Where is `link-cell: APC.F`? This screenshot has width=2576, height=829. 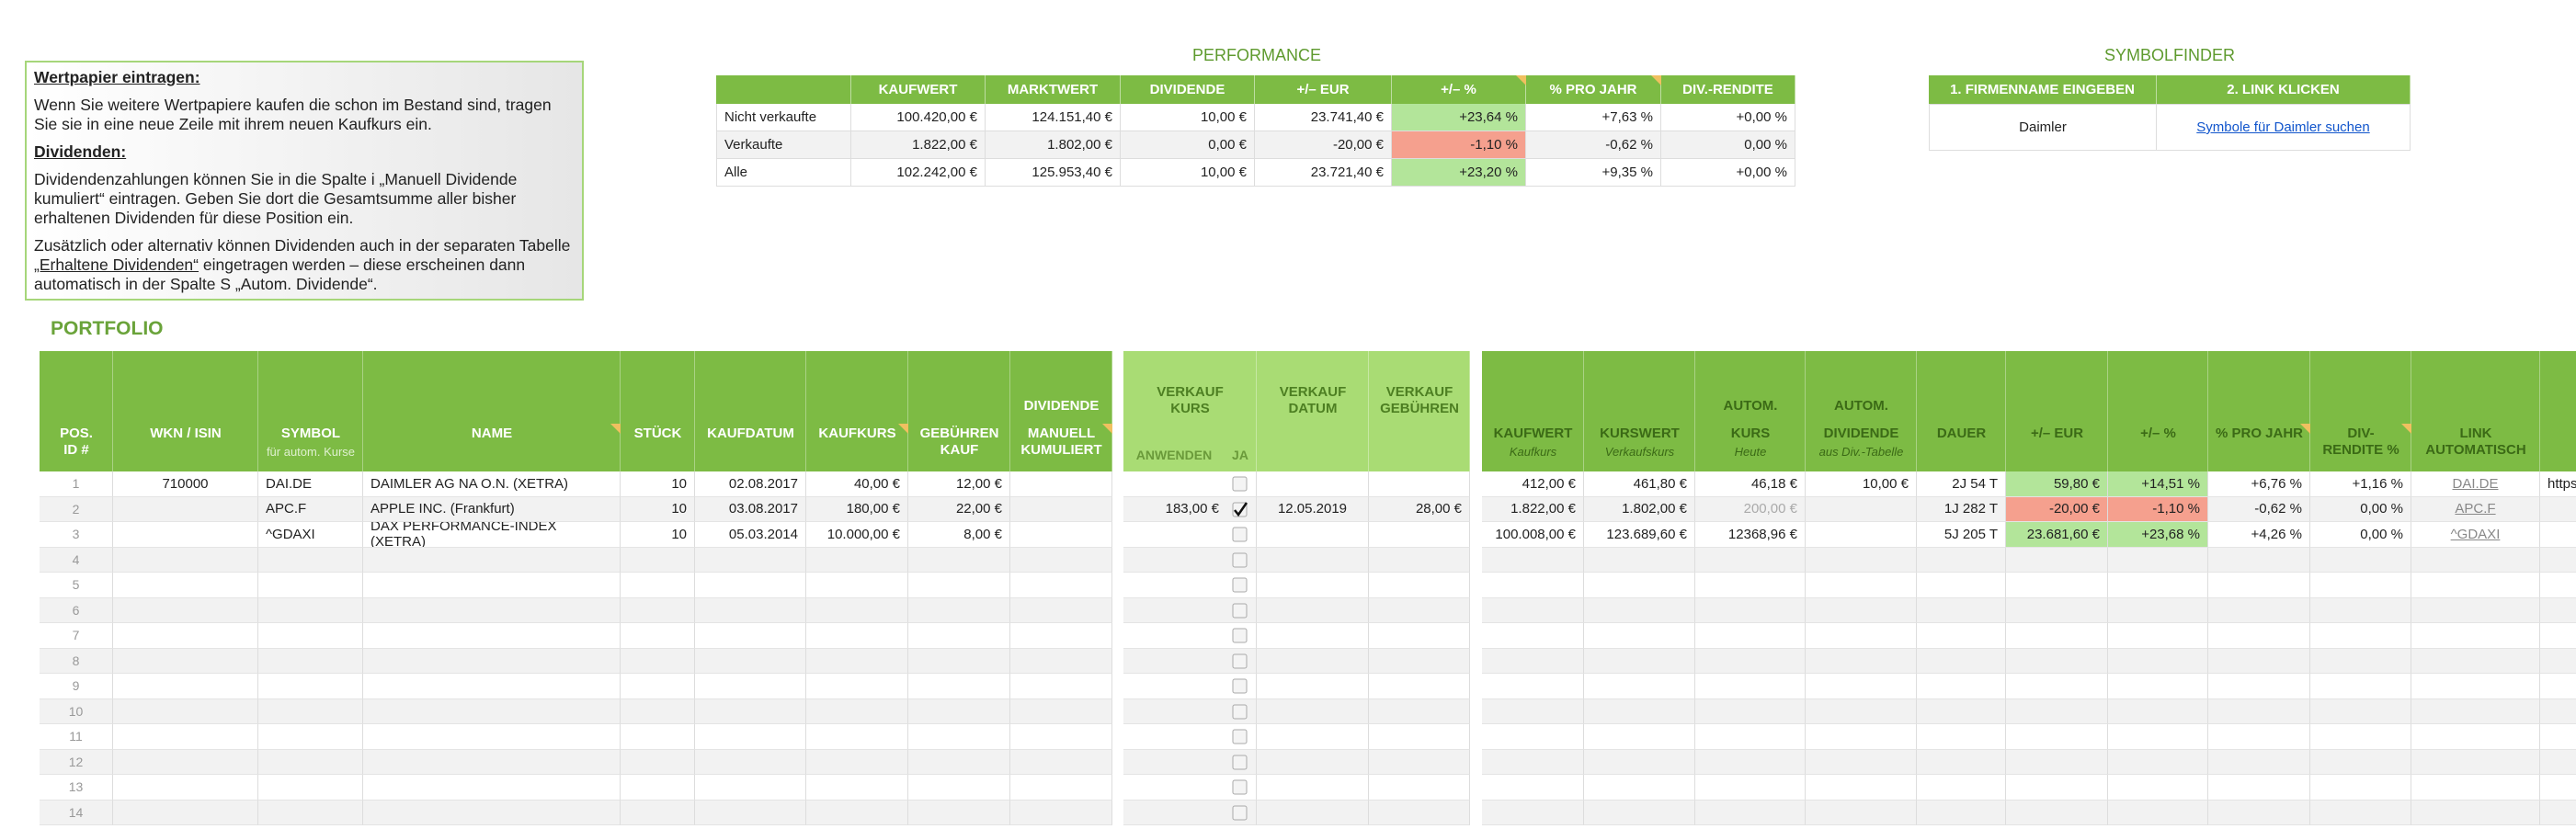 link-cell: APC.F is located at coordinates (2475, 509).